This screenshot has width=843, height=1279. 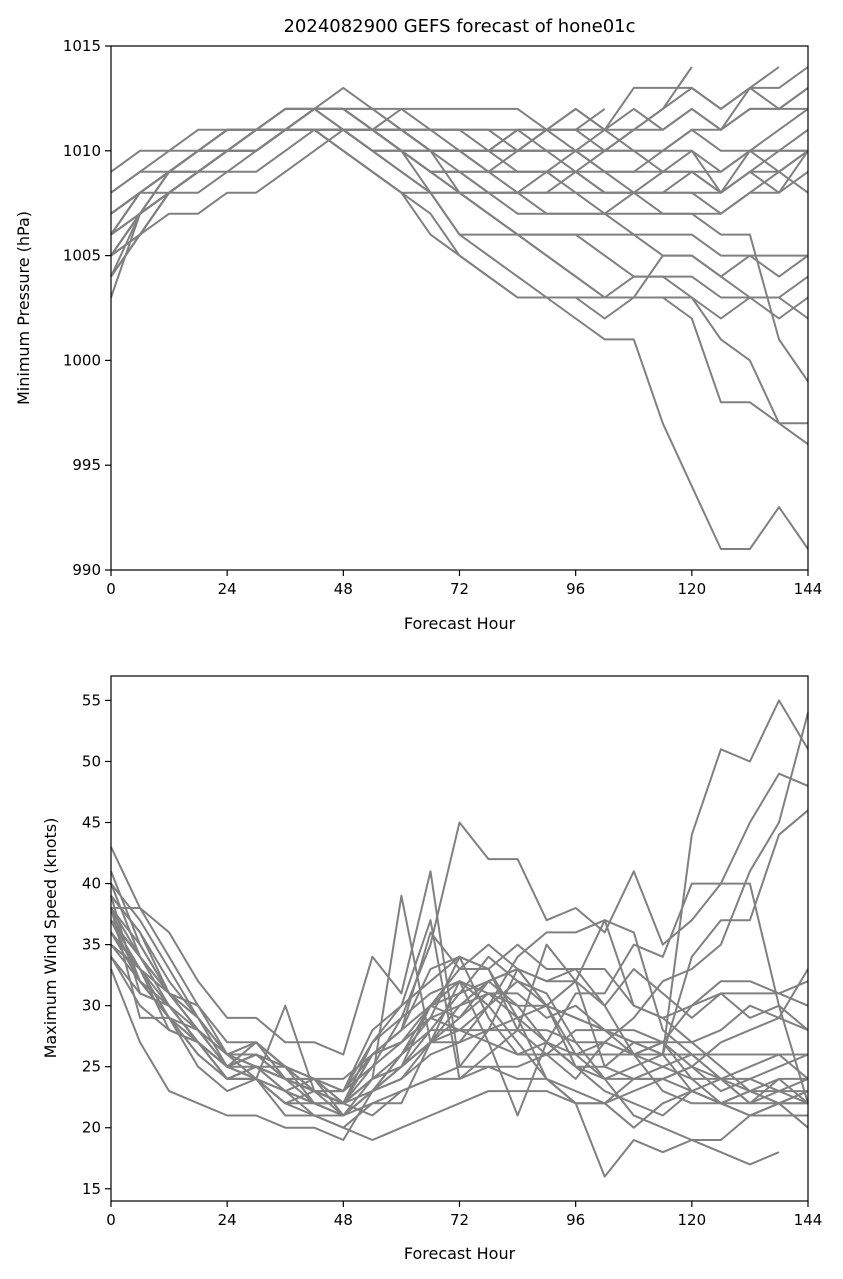 What do you see at coordinates (91, 761) in the screenshot?
I see `wind-y-tick-label: 50` at bounding box center [91, 761].